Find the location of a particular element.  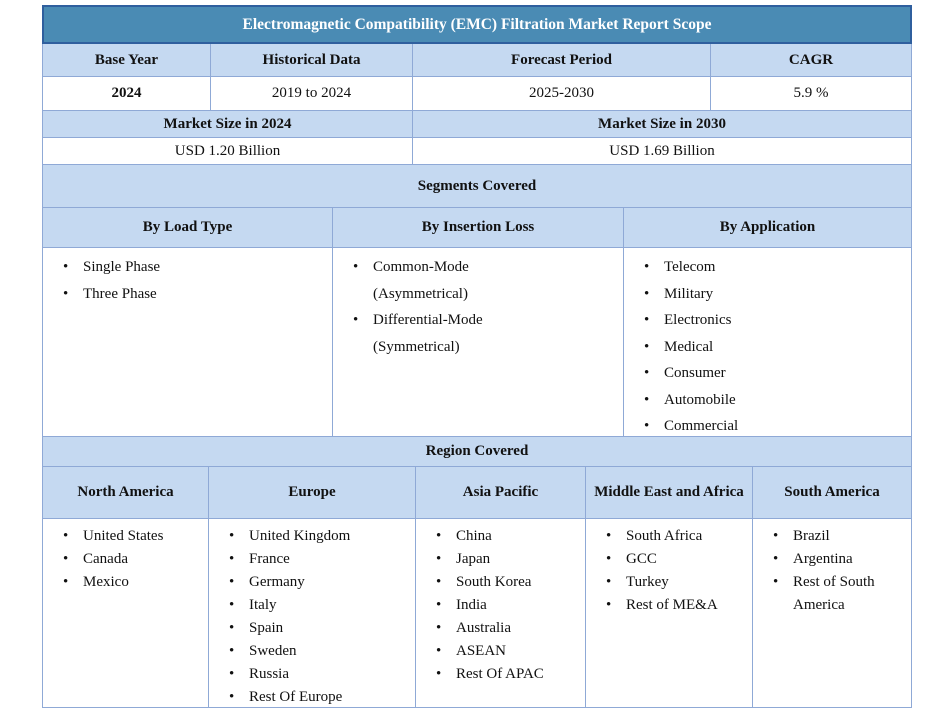

list-item: Military is located at coordinates (772, 294).